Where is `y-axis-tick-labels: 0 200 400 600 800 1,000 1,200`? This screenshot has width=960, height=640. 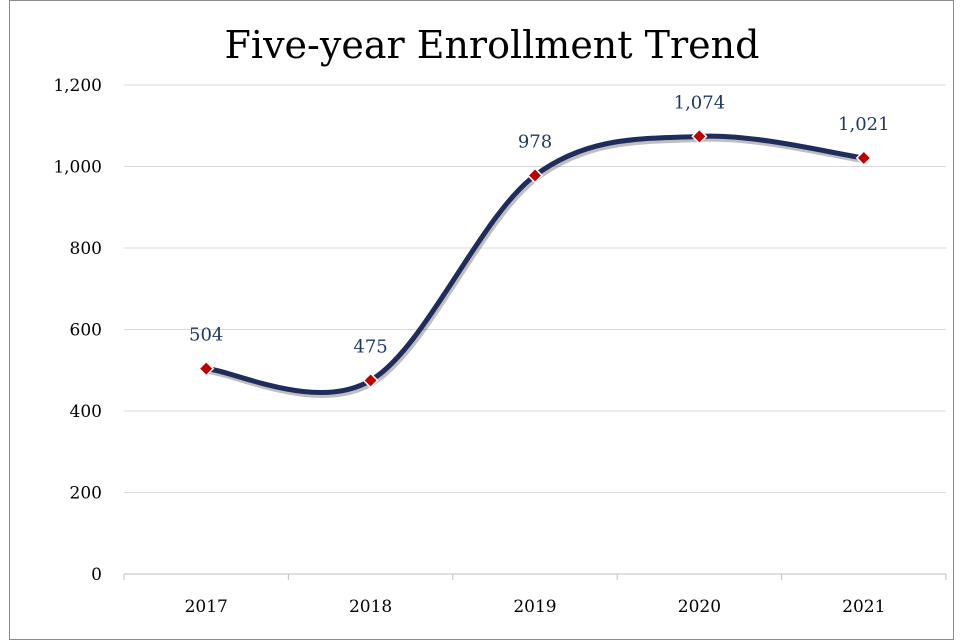
y-axis-tick-labels: 0 200 400 600 800 1,000 1,200 is located at coordinates (77, 330).